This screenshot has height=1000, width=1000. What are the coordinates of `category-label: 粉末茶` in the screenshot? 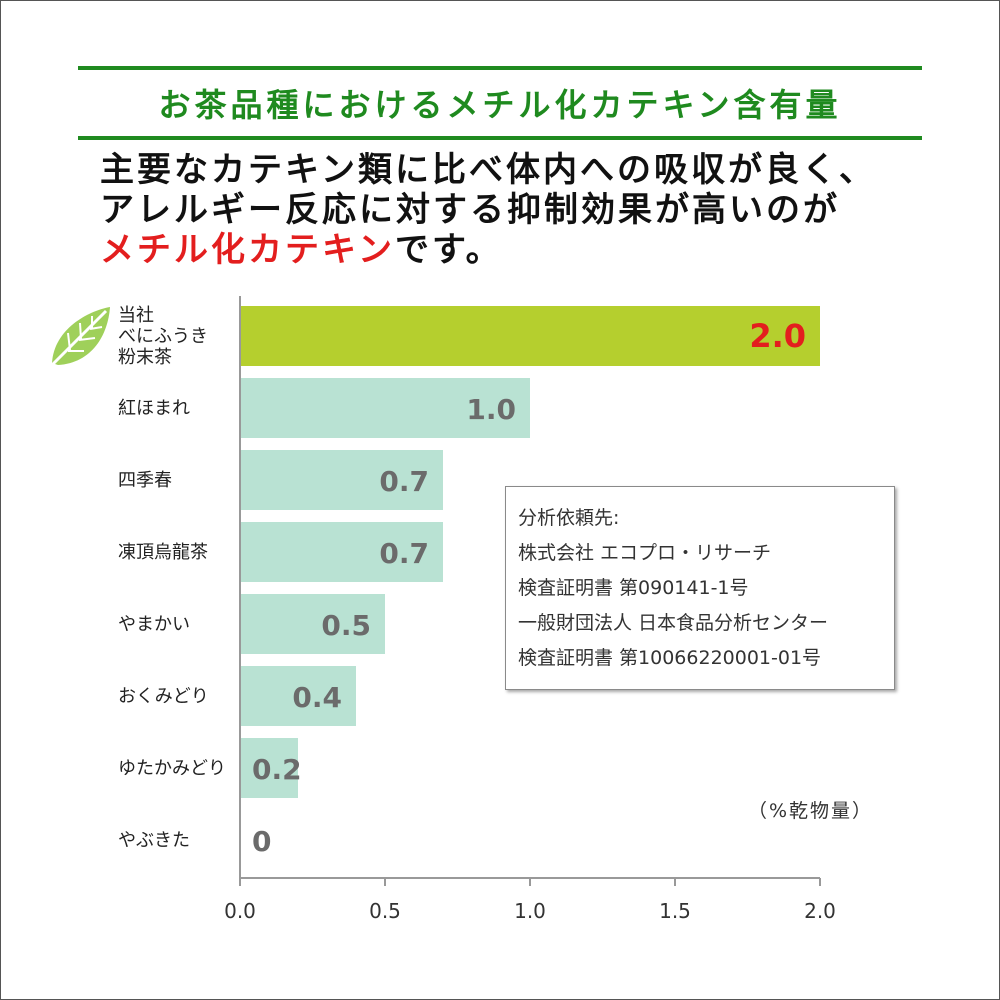 It's located at (145, 357).